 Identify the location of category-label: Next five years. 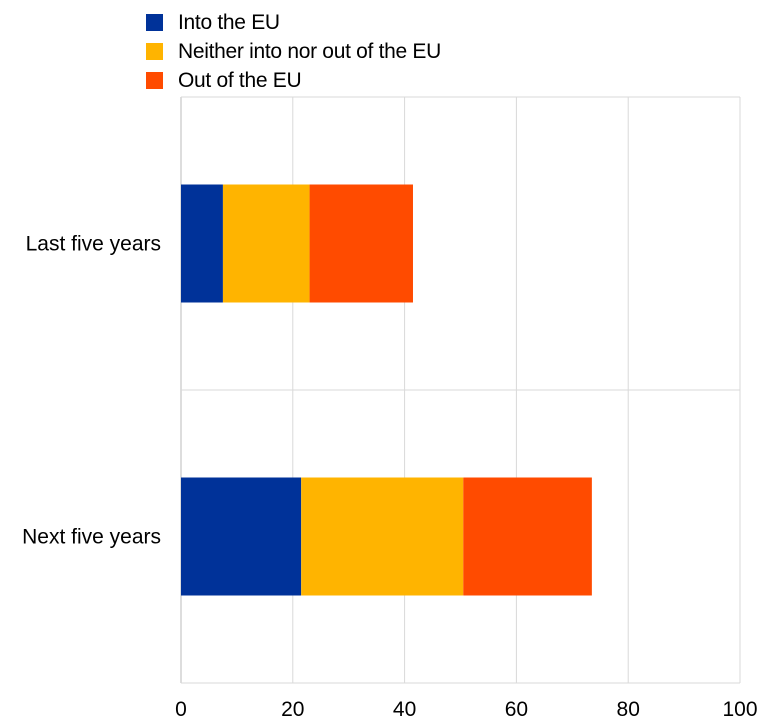
(91, 537).